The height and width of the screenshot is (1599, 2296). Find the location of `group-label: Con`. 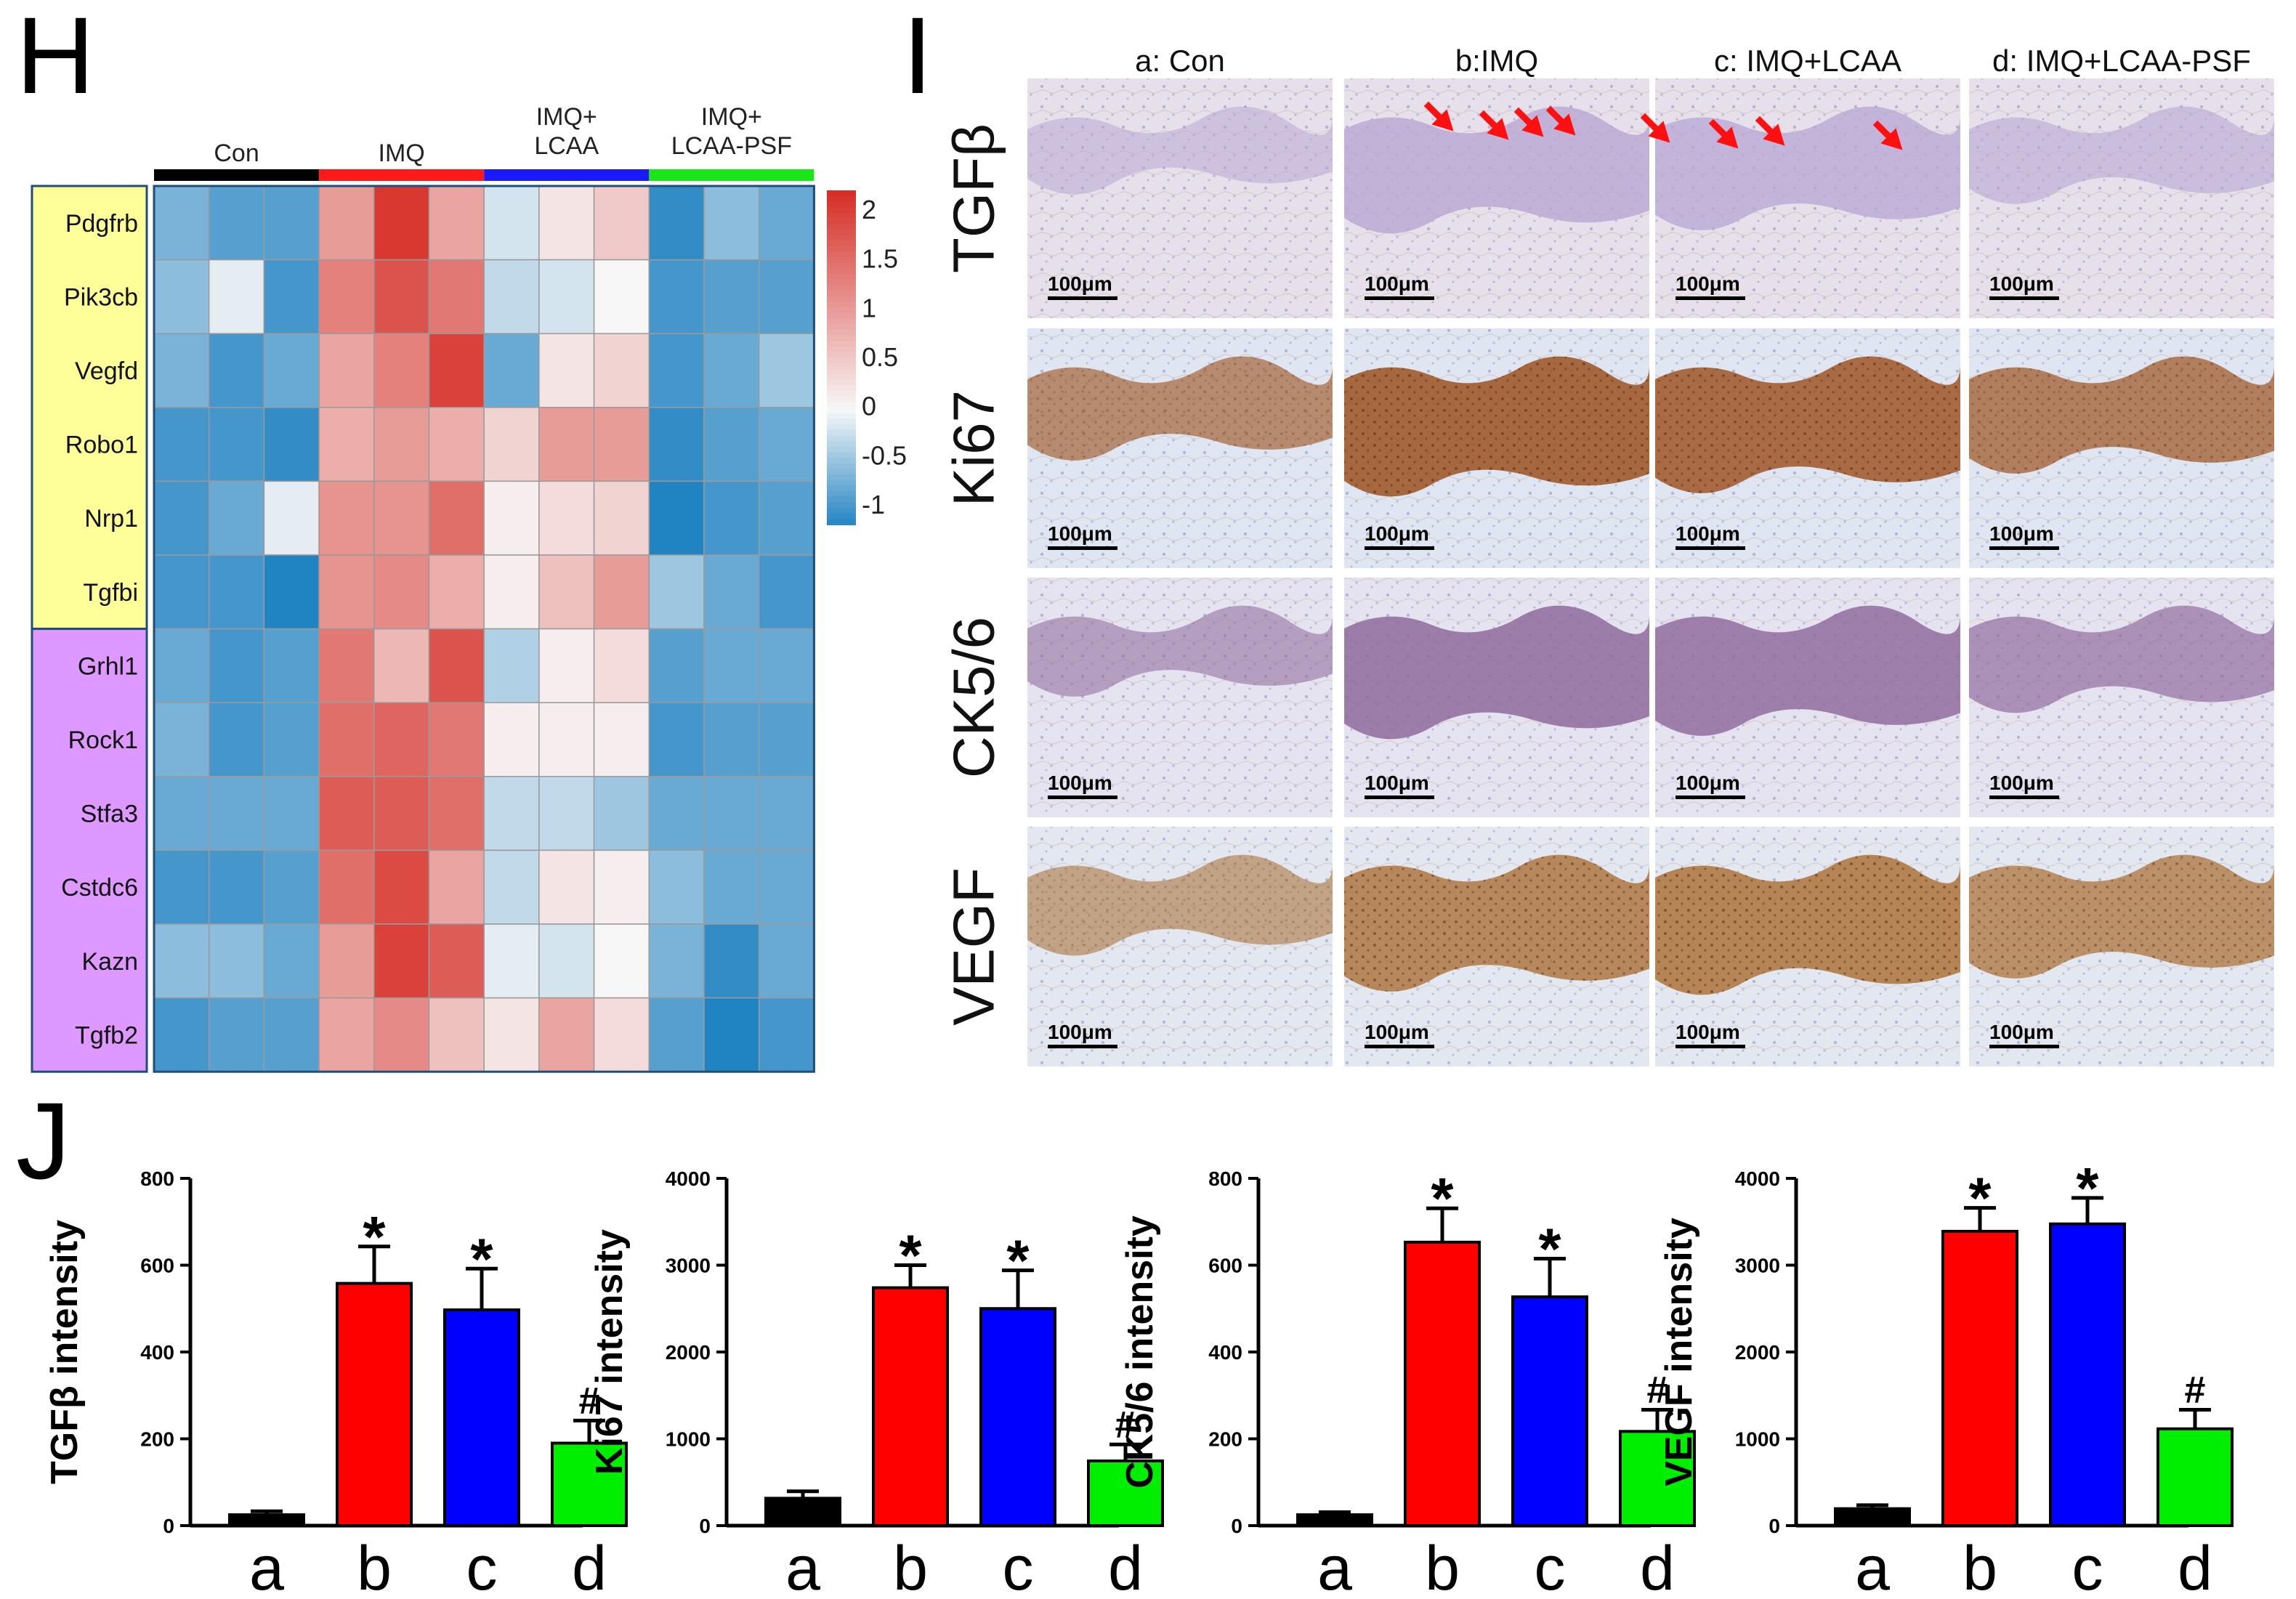

group-label: Con is located at coordinates (236, 153).